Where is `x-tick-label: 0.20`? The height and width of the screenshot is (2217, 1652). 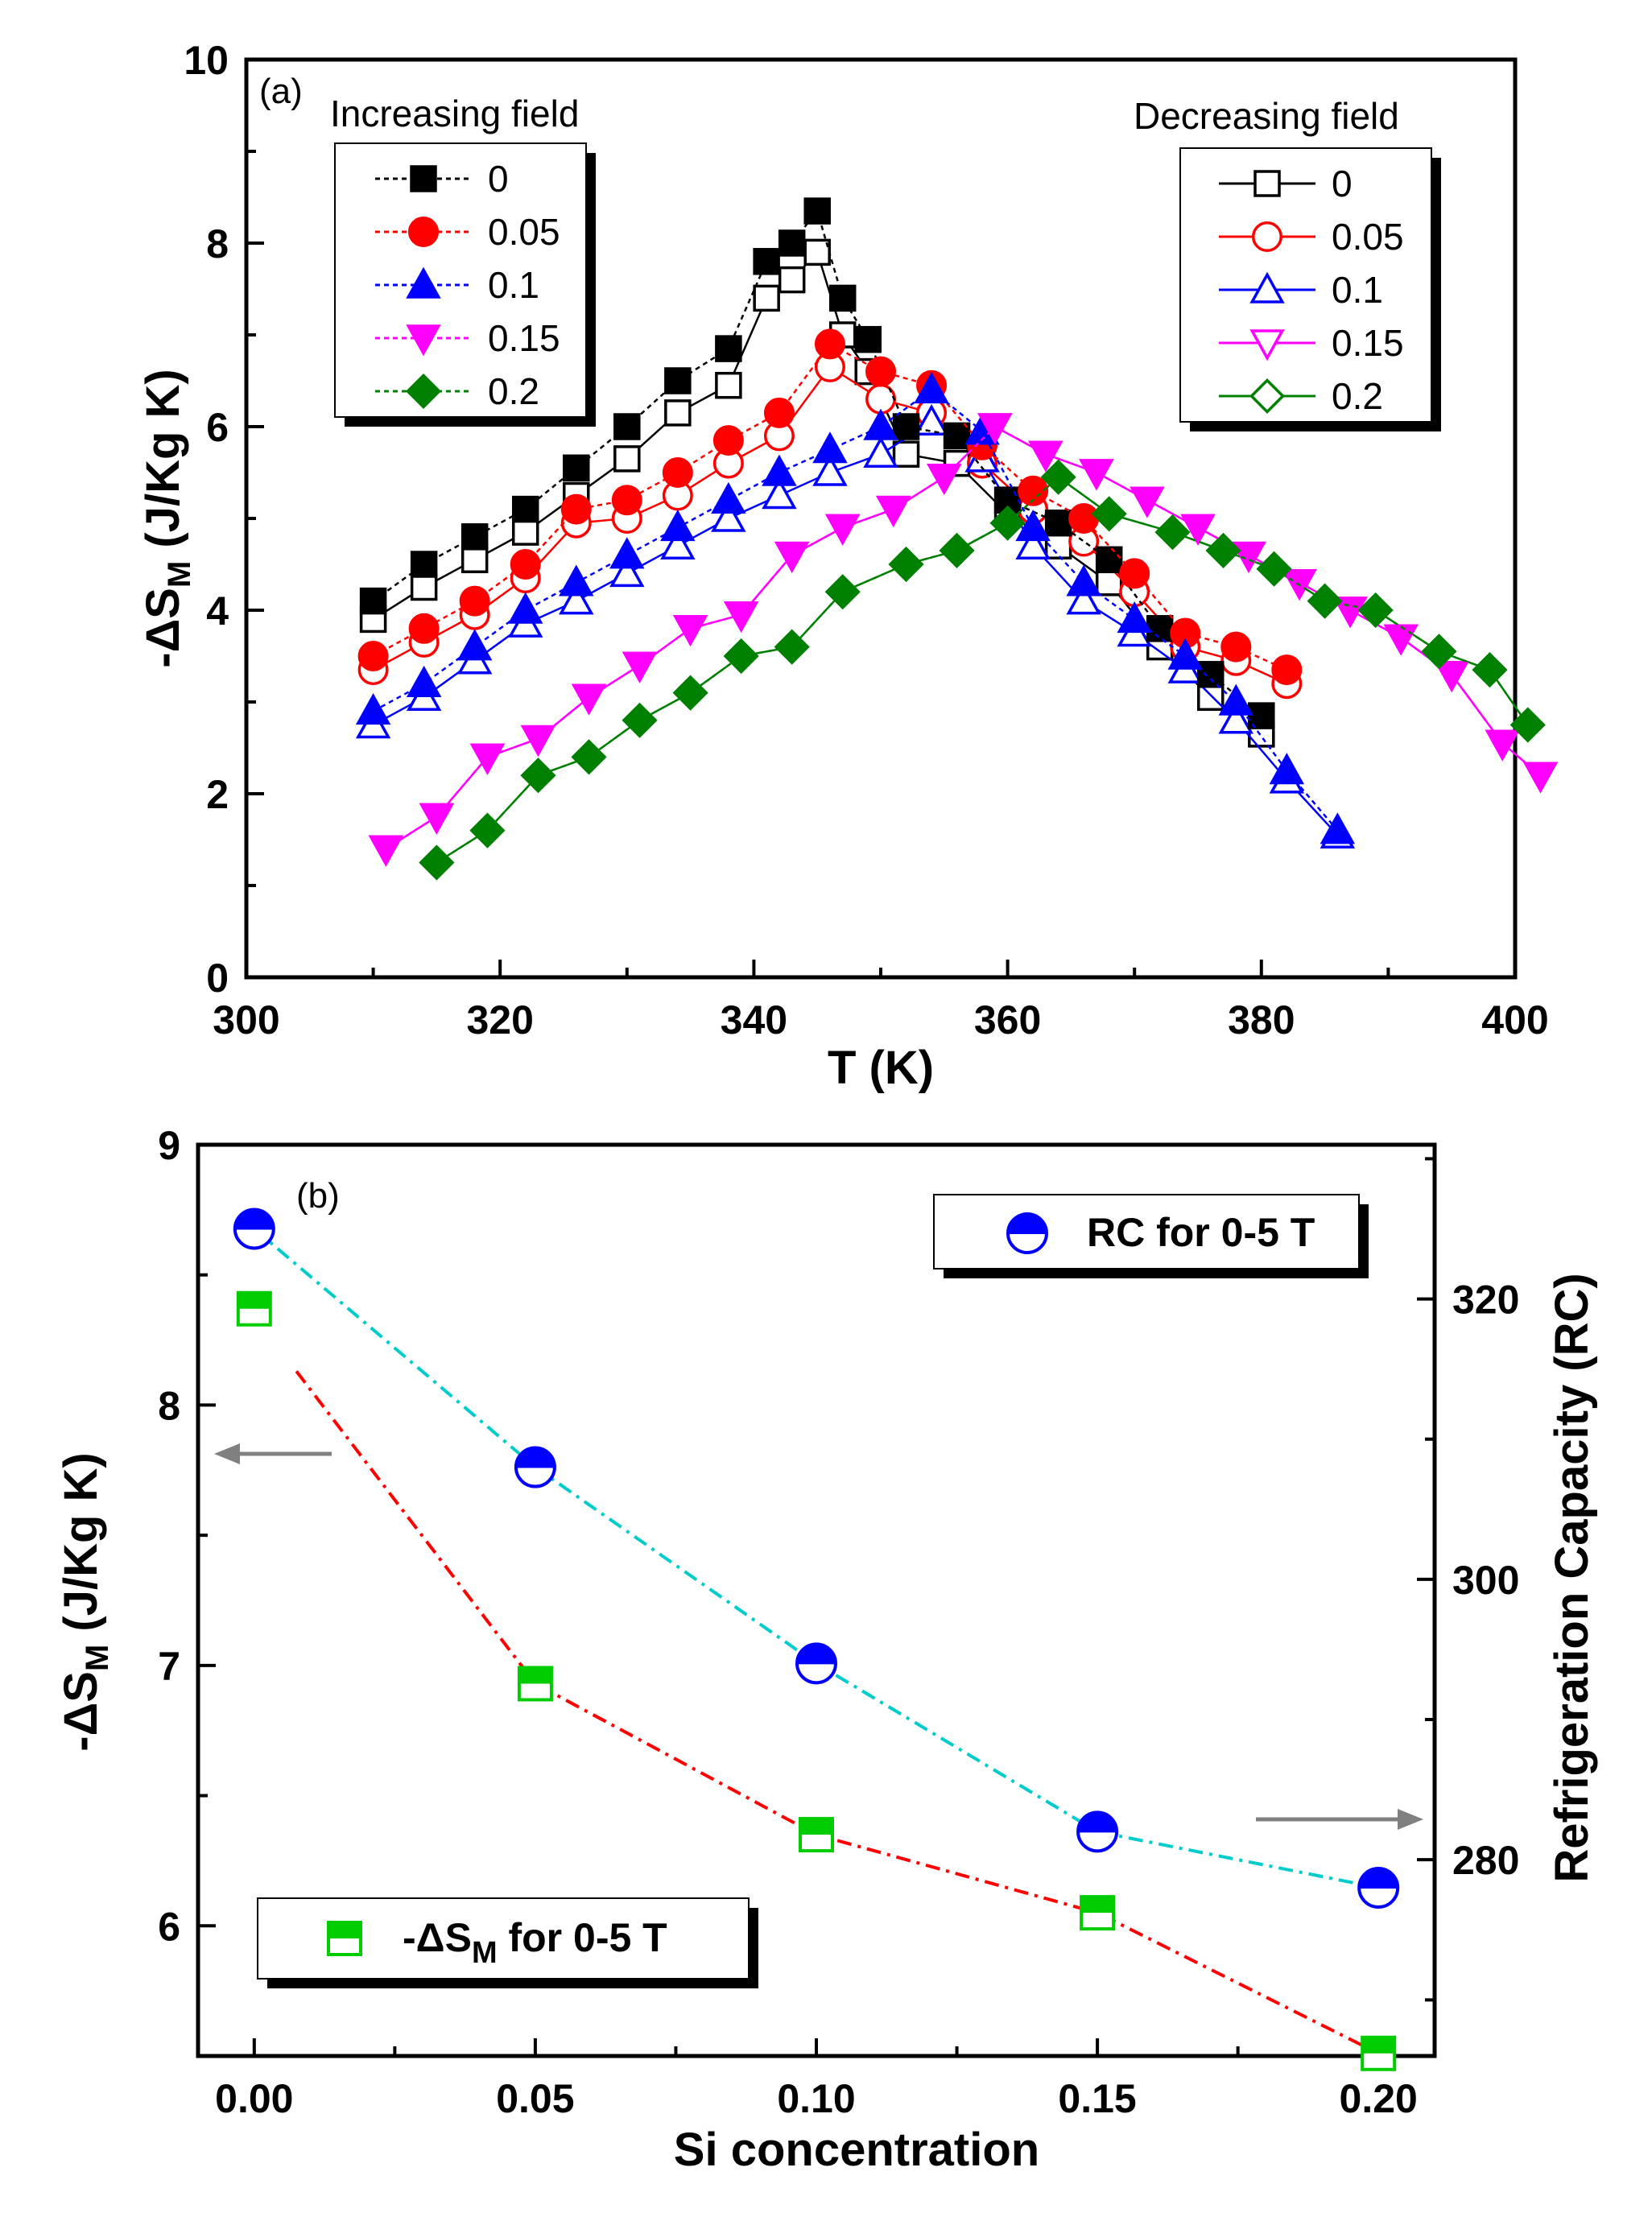
x-tick-label: 0.20 is located at coordinates (1379, 2098).